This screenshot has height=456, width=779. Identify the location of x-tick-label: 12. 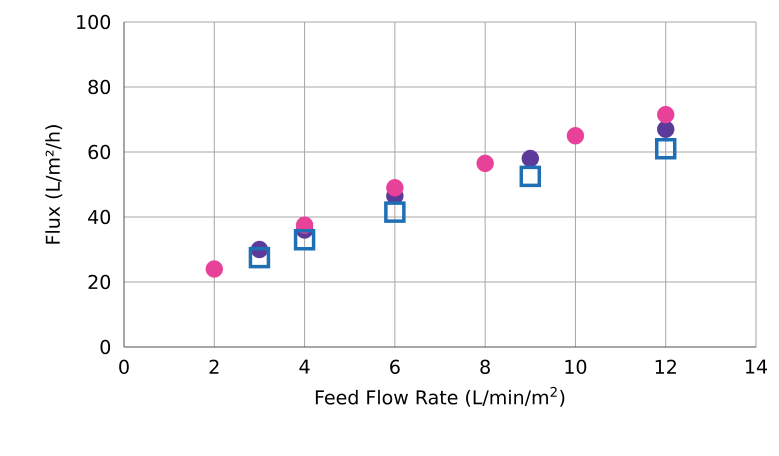
(666, 367).